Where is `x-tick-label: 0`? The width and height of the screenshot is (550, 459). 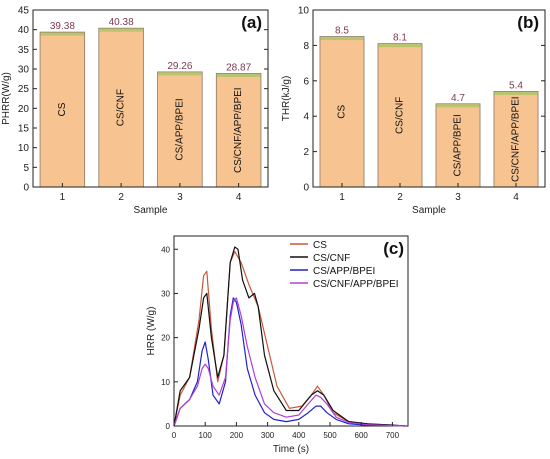 x-tick-label: 0 is located at coordinates (174, 435).